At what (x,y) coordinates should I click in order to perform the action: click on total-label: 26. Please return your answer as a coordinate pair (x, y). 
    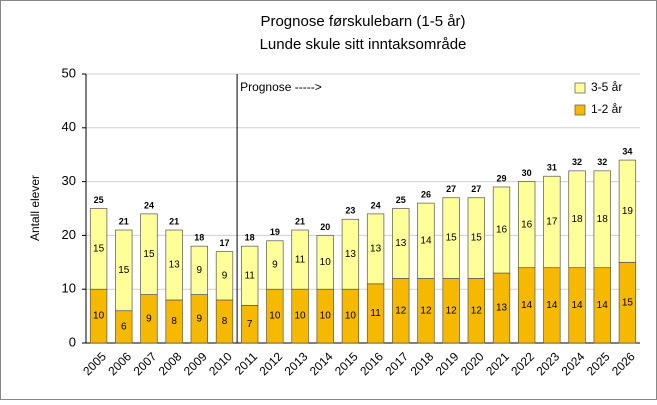
    Looking at the image, I should click on (426, 194).